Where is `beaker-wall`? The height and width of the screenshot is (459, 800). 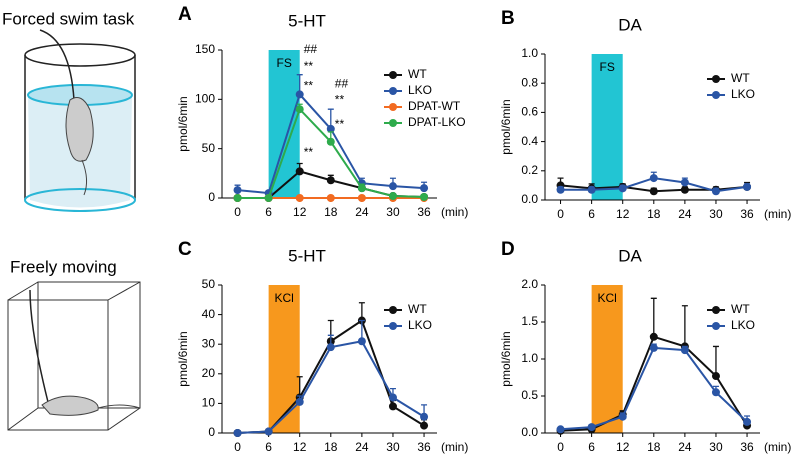
beaker-wall is located at coordinates (80, 127).